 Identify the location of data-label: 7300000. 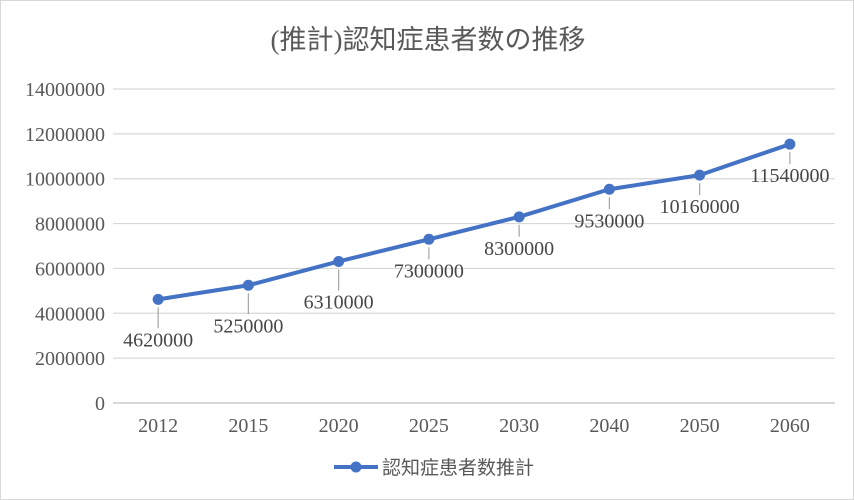
(429, 271).